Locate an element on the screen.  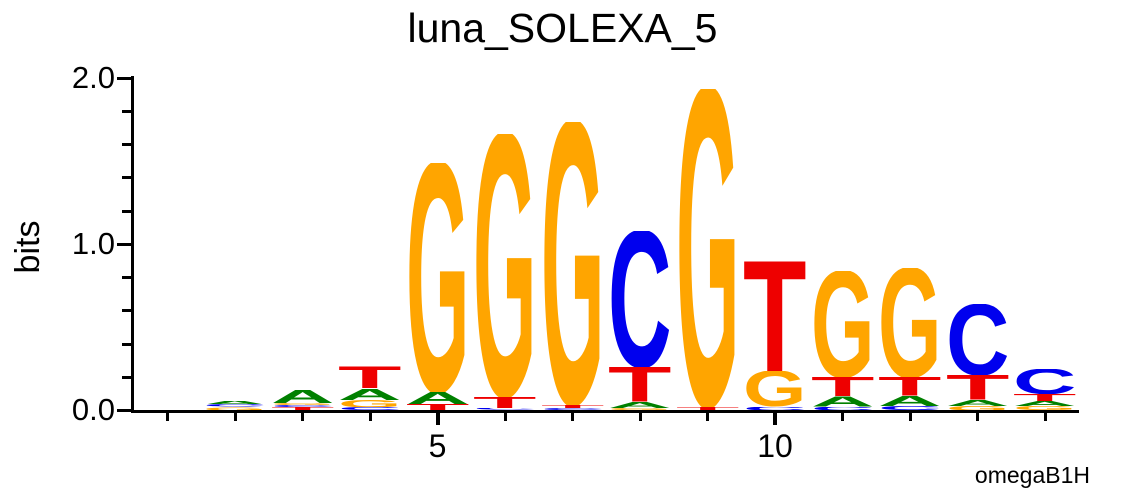
chart-title: luna_SOLEXA_5 is located at coordinates (562, 28).